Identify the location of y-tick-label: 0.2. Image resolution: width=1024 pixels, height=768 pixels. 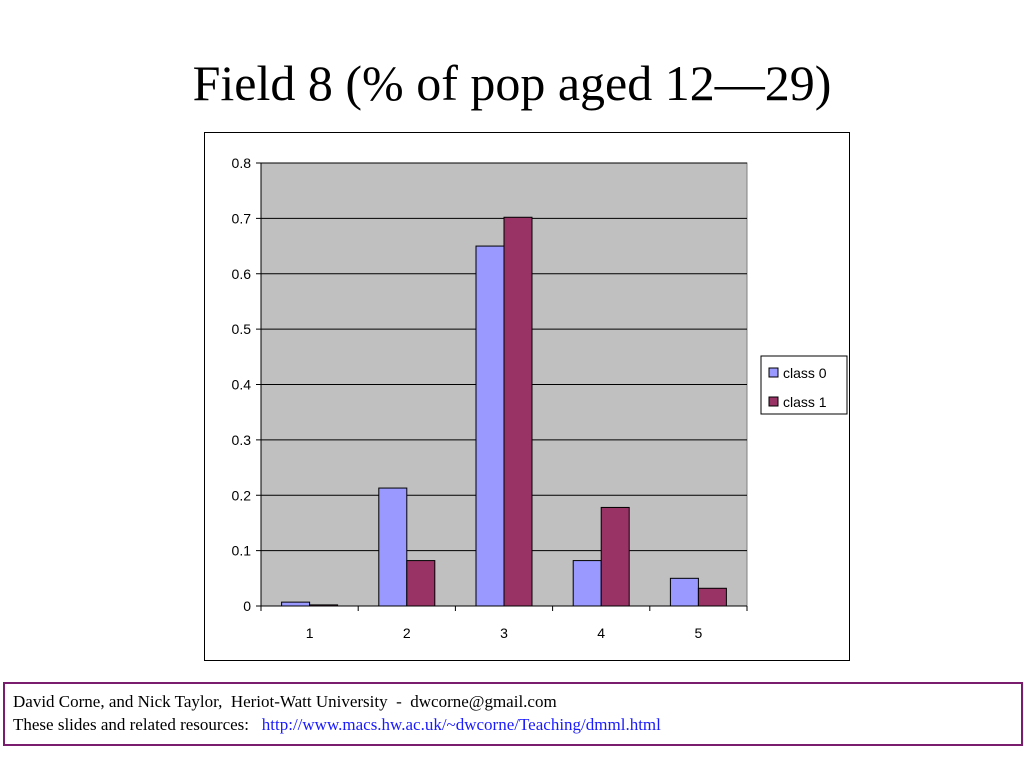
(242, 495).